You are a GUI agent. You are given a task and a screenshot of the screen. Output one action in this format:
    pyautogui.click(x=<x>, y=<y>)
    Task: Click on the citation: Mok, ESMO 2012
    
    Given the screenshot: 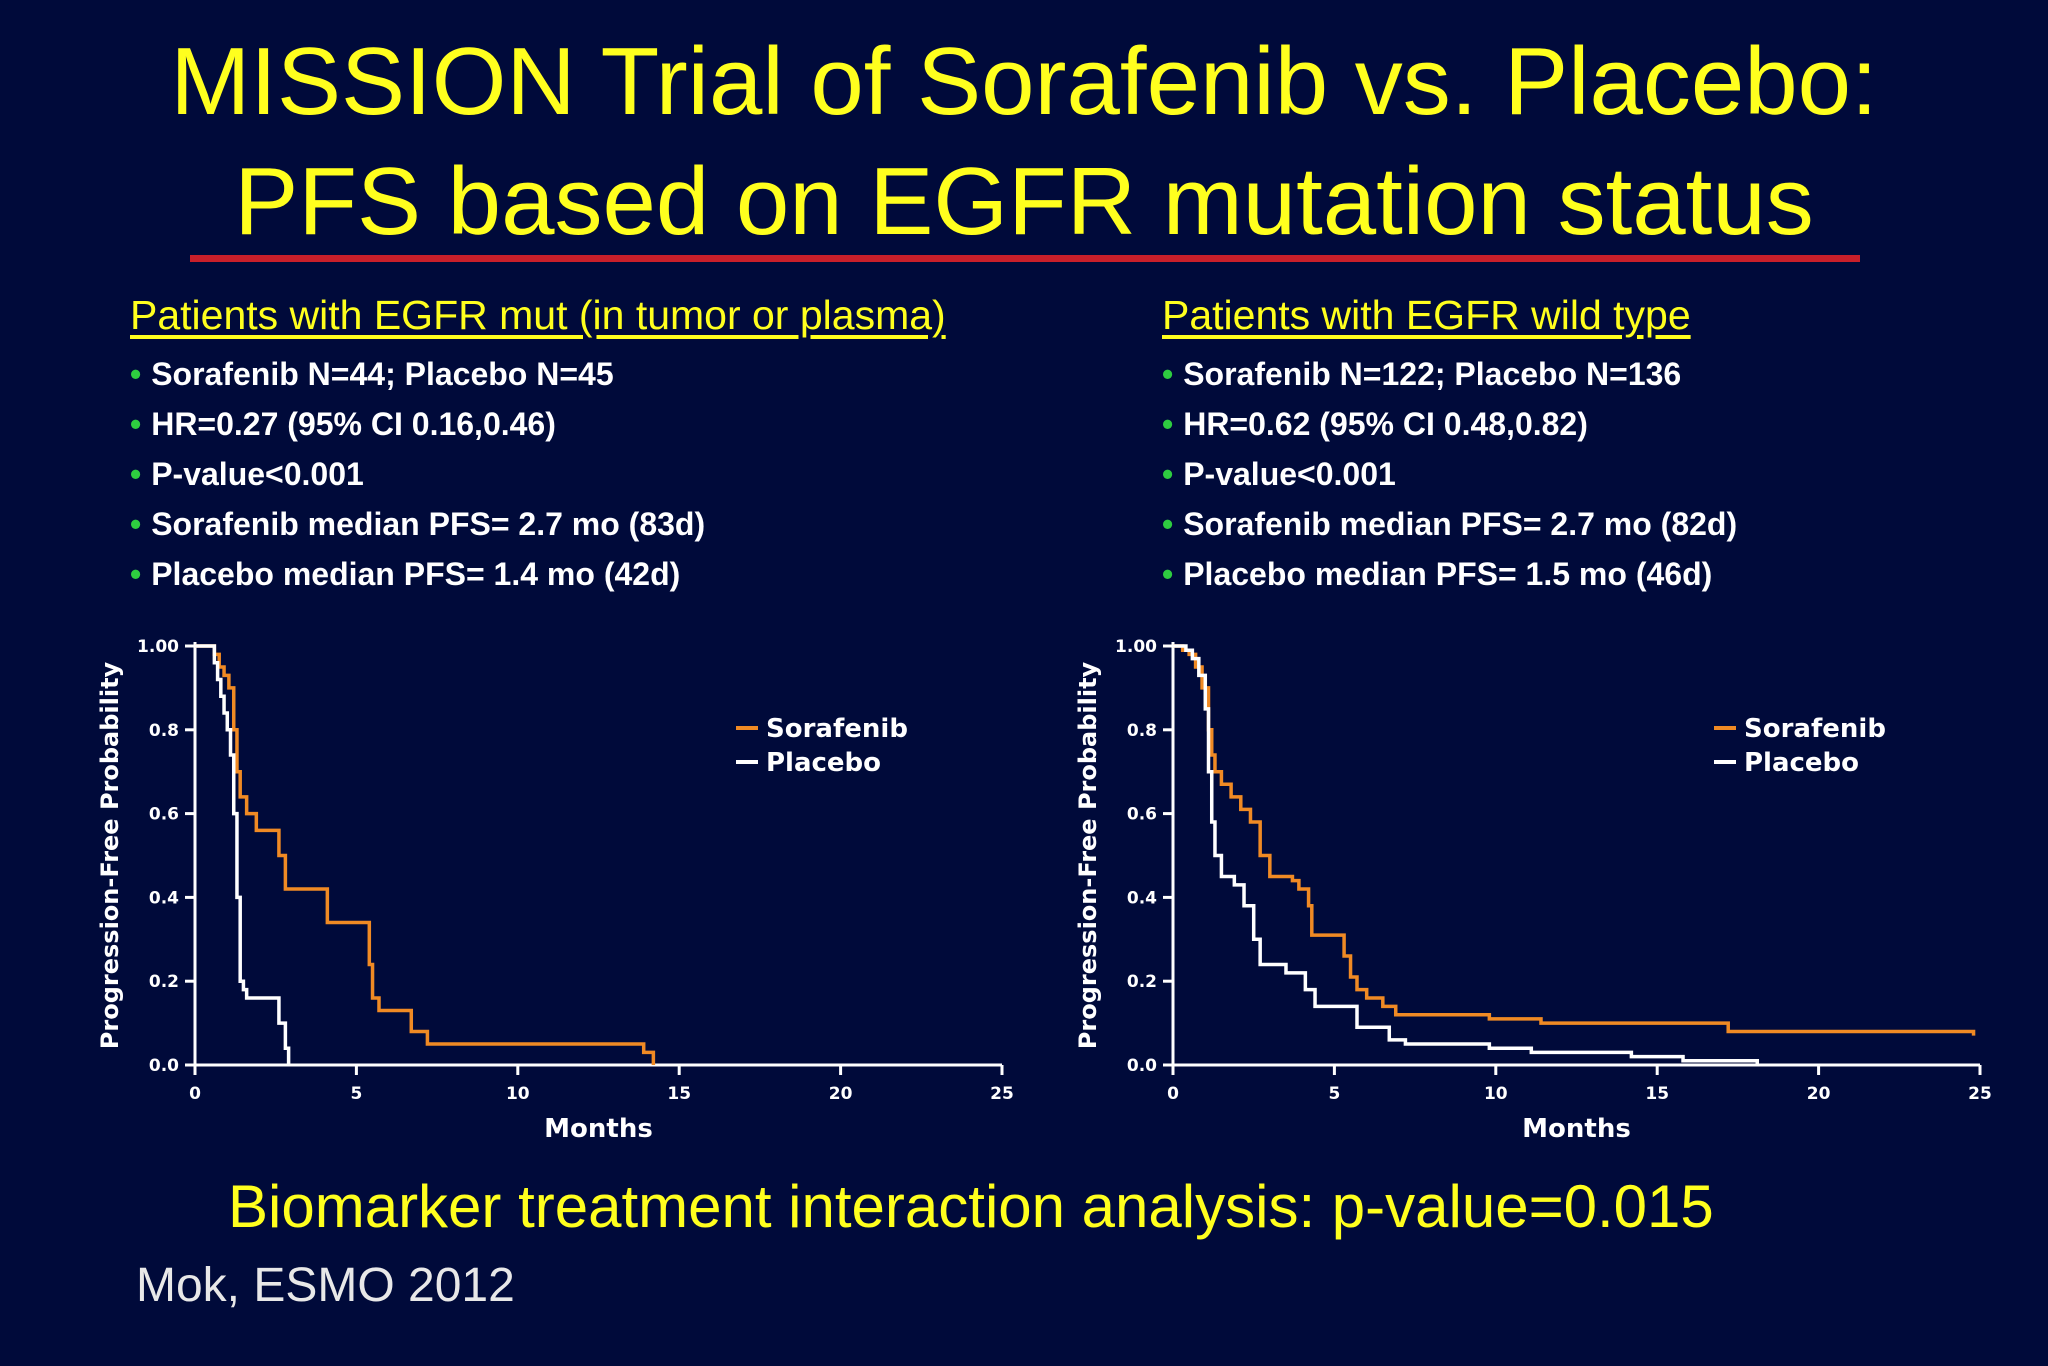 What is the action you would take?
    pyautogui.click(x=325, y=1285)
    